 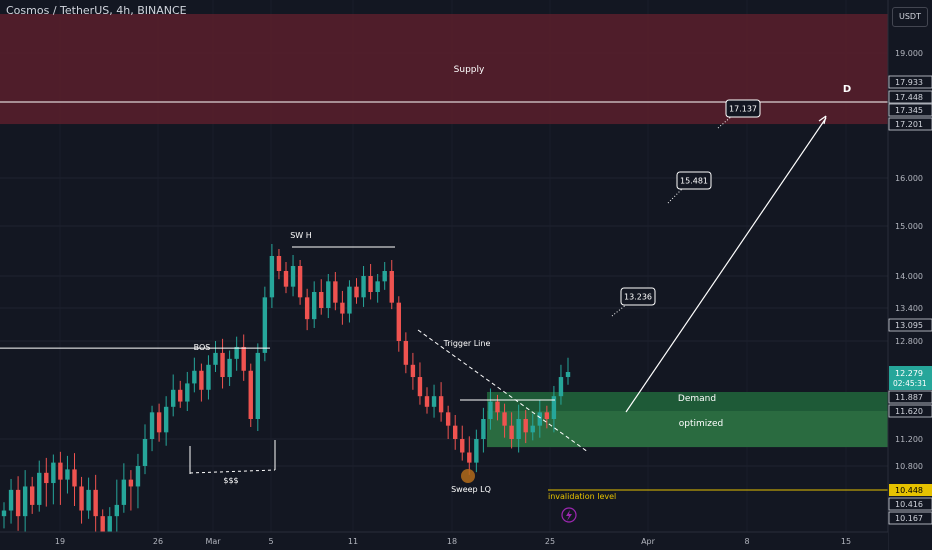 What do you see at coordinates (909, 53) in the screenshot?
I see `price-tick: 19.000` at bounding box center [909, 53].